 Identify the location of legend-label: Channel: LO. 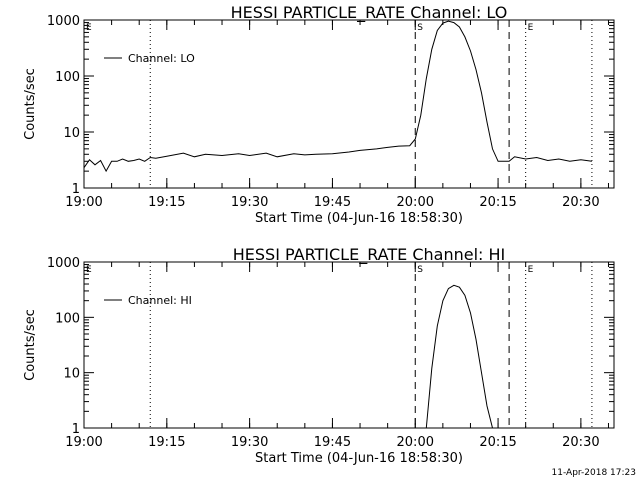
(161, 58).